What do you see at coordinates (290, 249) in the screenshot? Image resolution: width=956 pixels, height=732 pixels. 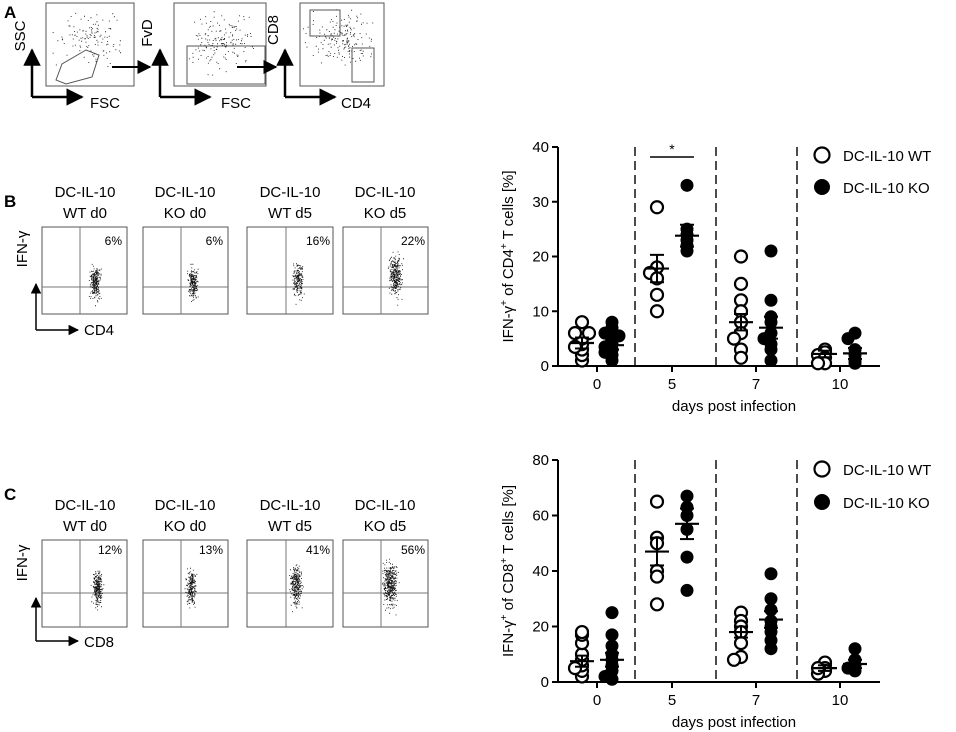 I see `flow-plot-b-3: DC-IL-10 WT d5 16%` at bounding box center [290, 249].